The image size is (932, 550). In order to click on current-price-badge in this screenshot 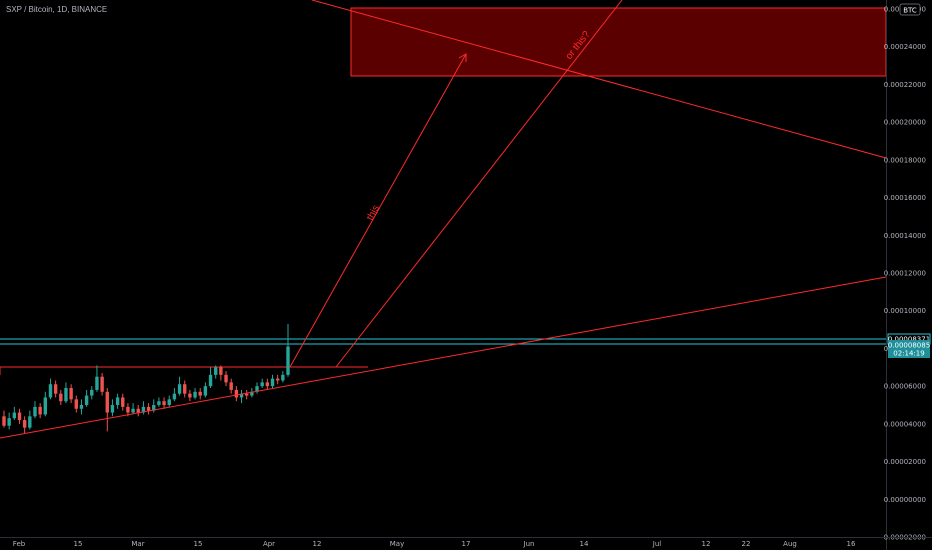, I will do `click(909, 349)`.